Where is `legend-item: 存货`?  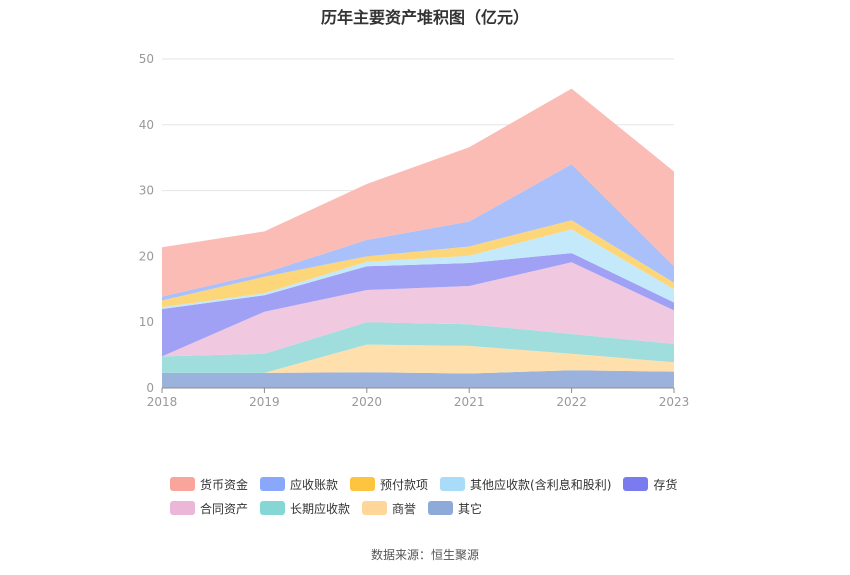
legend-item: 存货 is located at coordinates (650, 484).